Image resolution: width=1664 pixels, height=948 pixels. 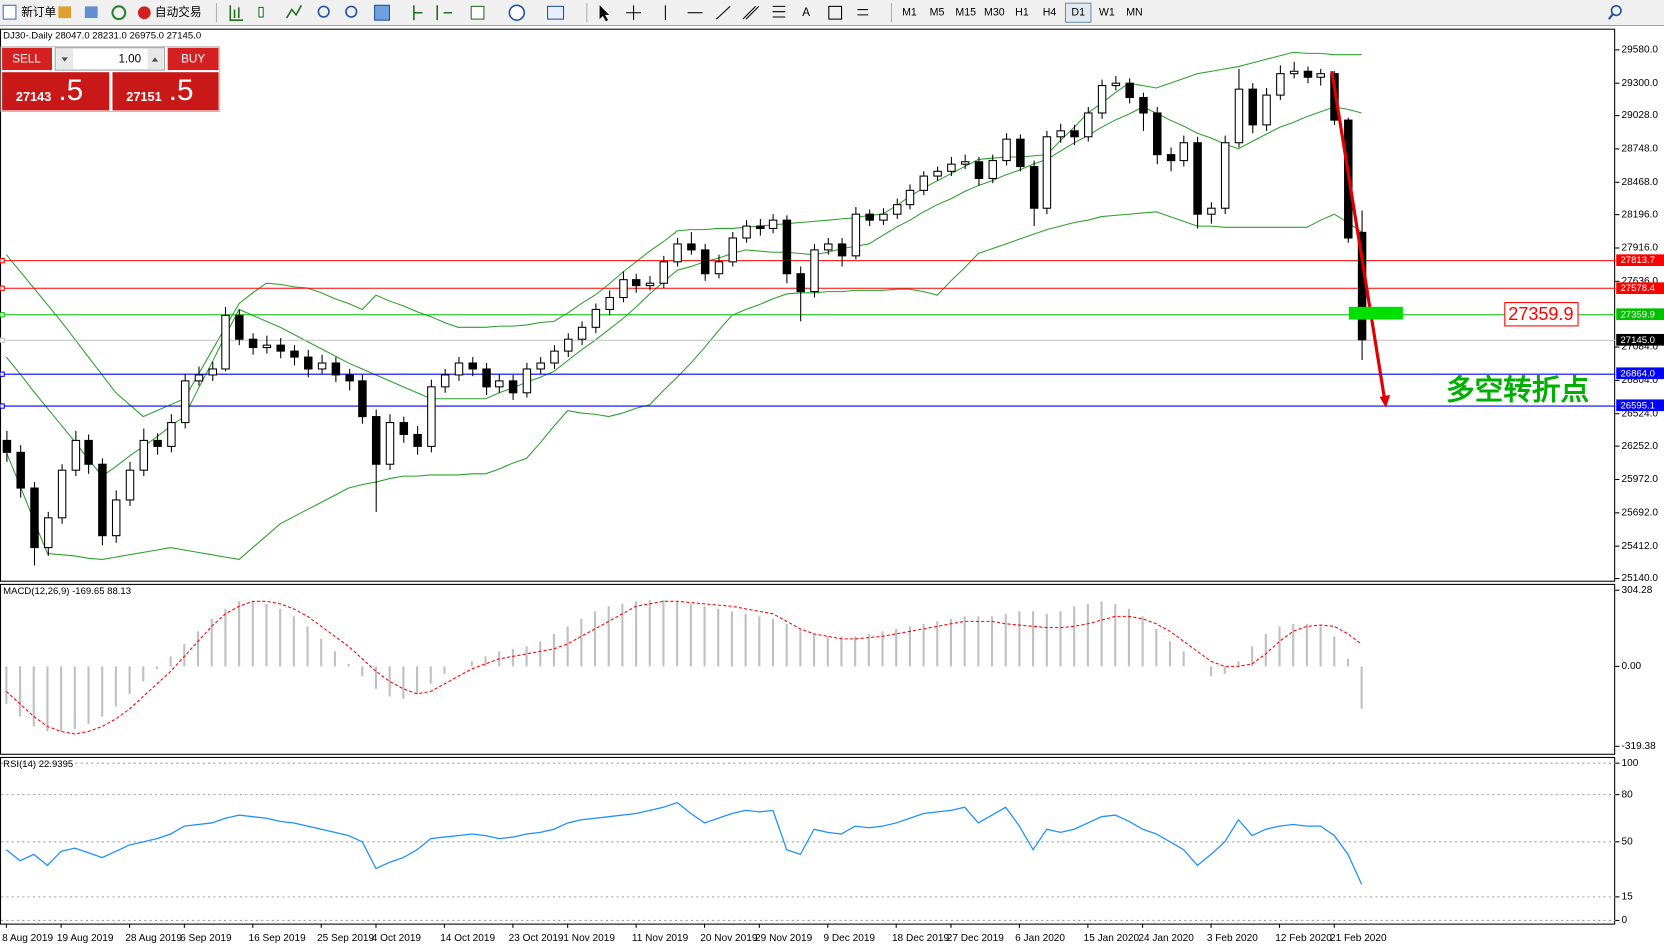 I want to click on buy-price: 27151, so click(x=143, y=96).